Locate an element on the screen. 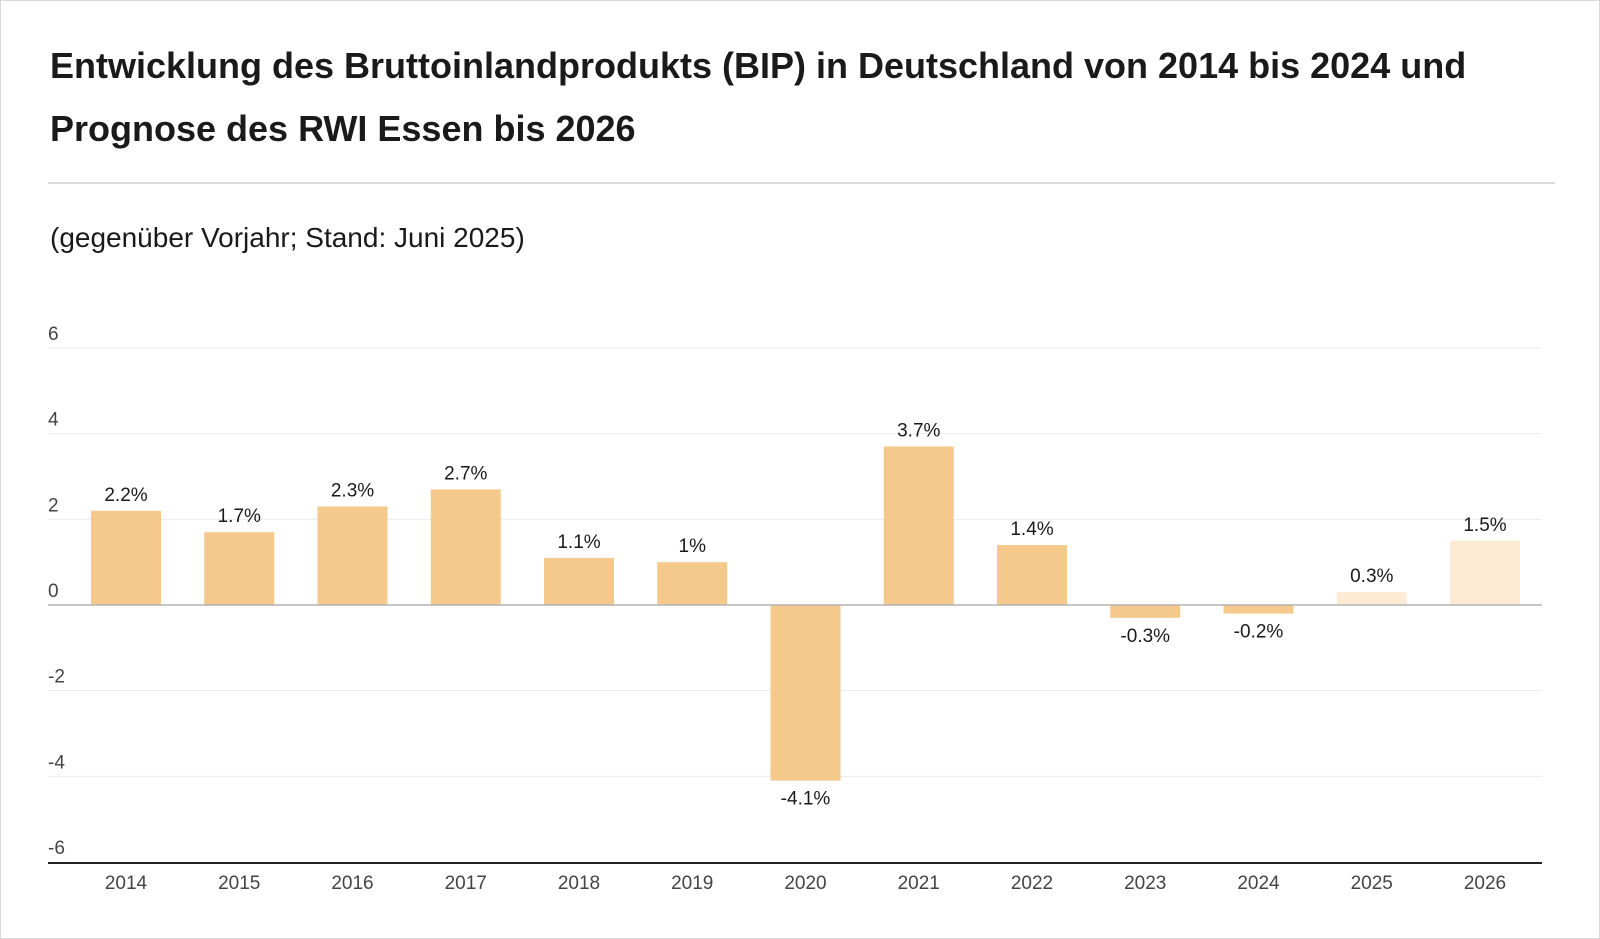 The image size is (1600, 939). title-divider is located at coordinates (801, 183).